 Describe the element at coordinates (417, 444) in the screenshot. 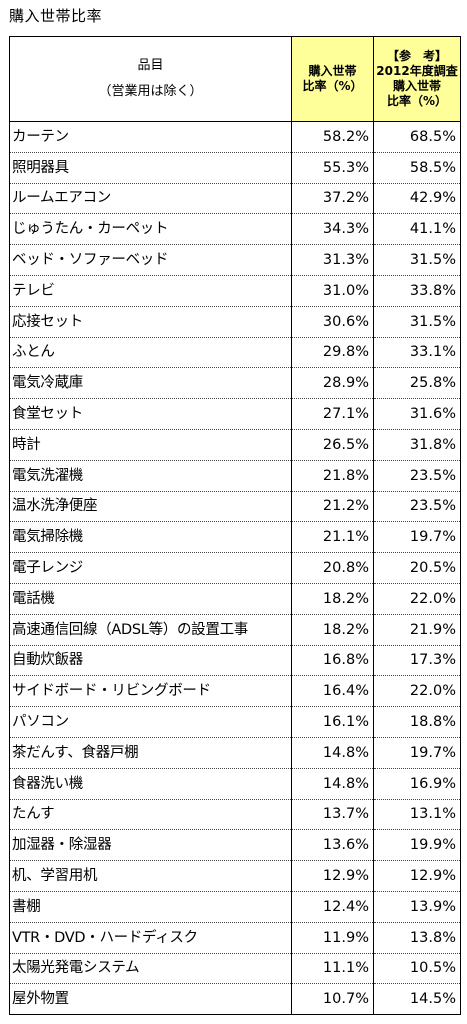

I see `reference-rate-cell: 31.8%` at that location.